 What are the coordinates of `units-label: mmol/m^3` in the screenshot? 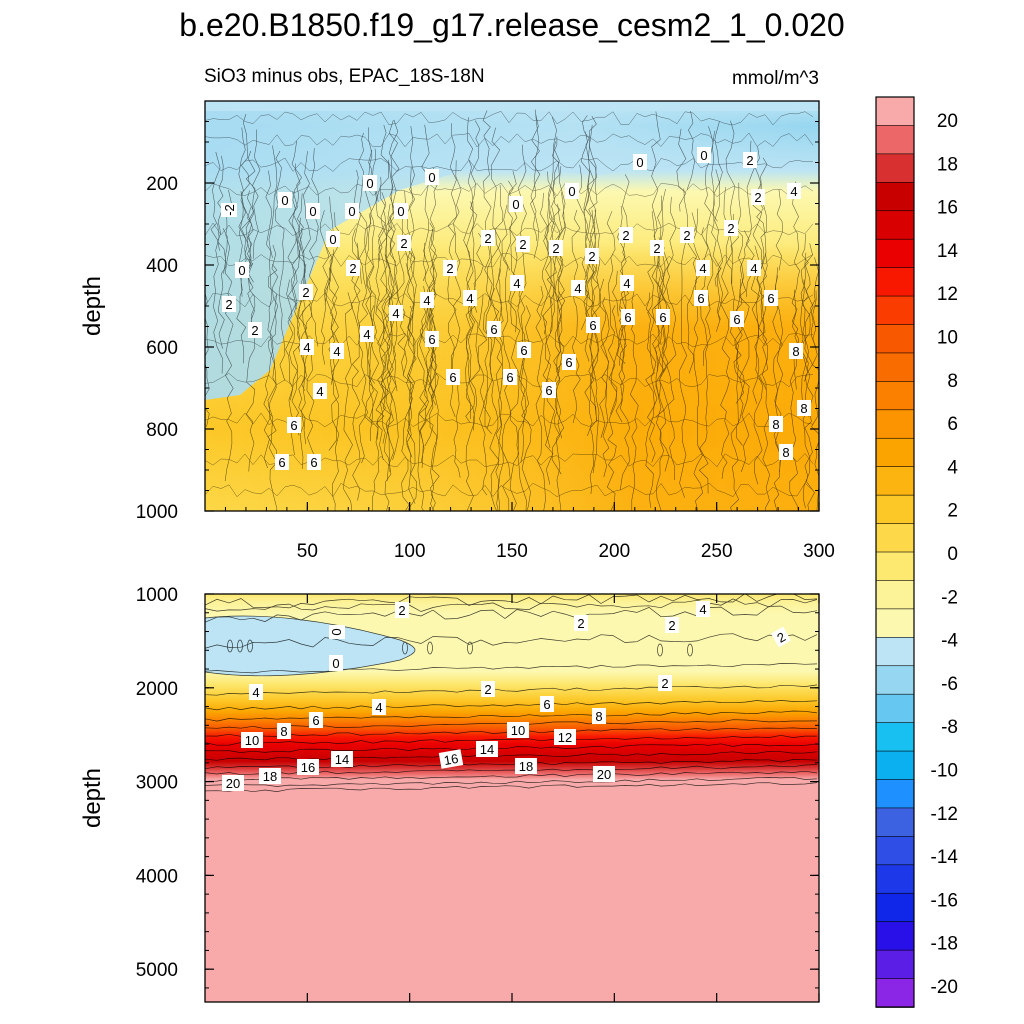 It's located at (775, 78).